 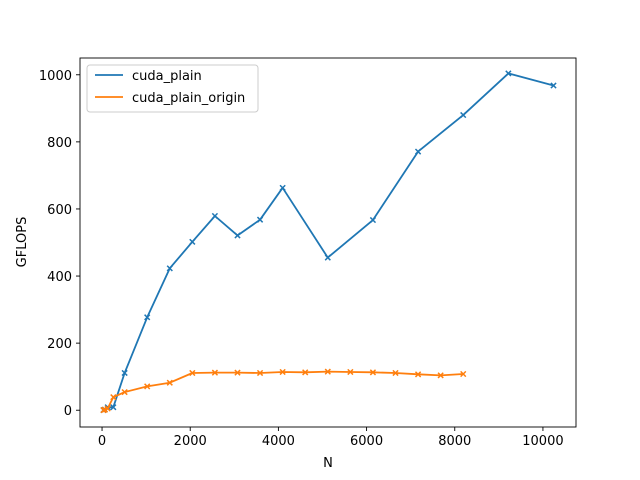 What do you see at coordinates (102, 441) in the screenshot?
I see `x-tick-label: 0` at bounding box center [102, 441].